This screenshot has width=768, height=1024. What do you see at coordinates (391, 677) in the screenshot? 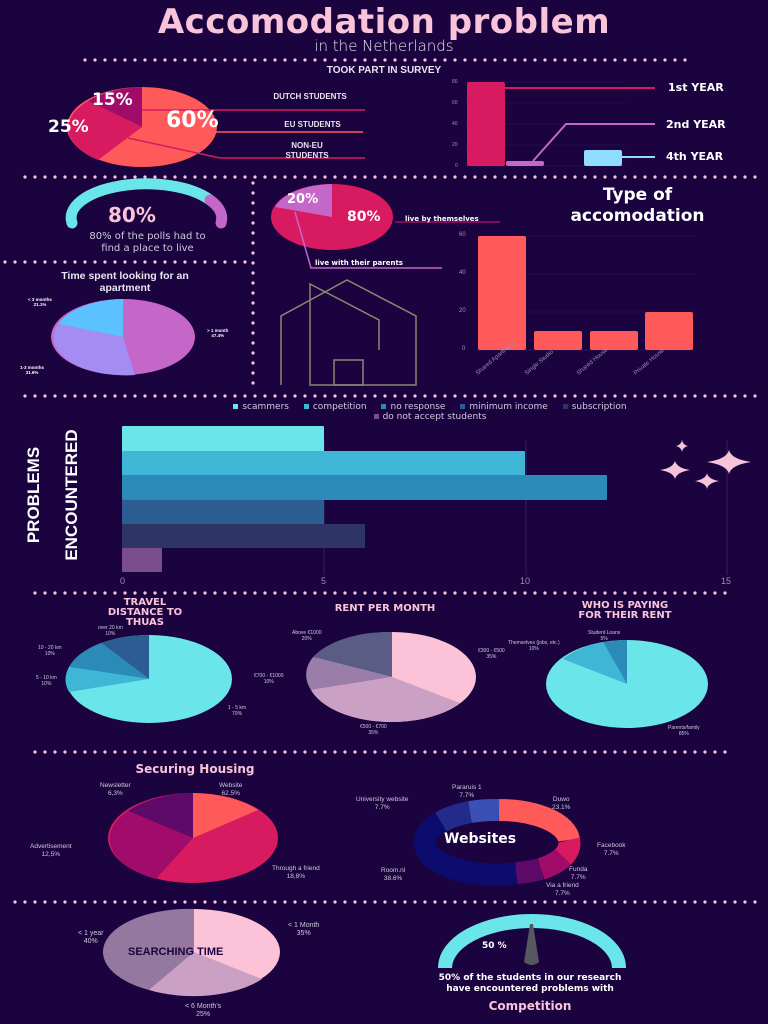
I see `rent-pie-chart` at bounding box center [391, 677].